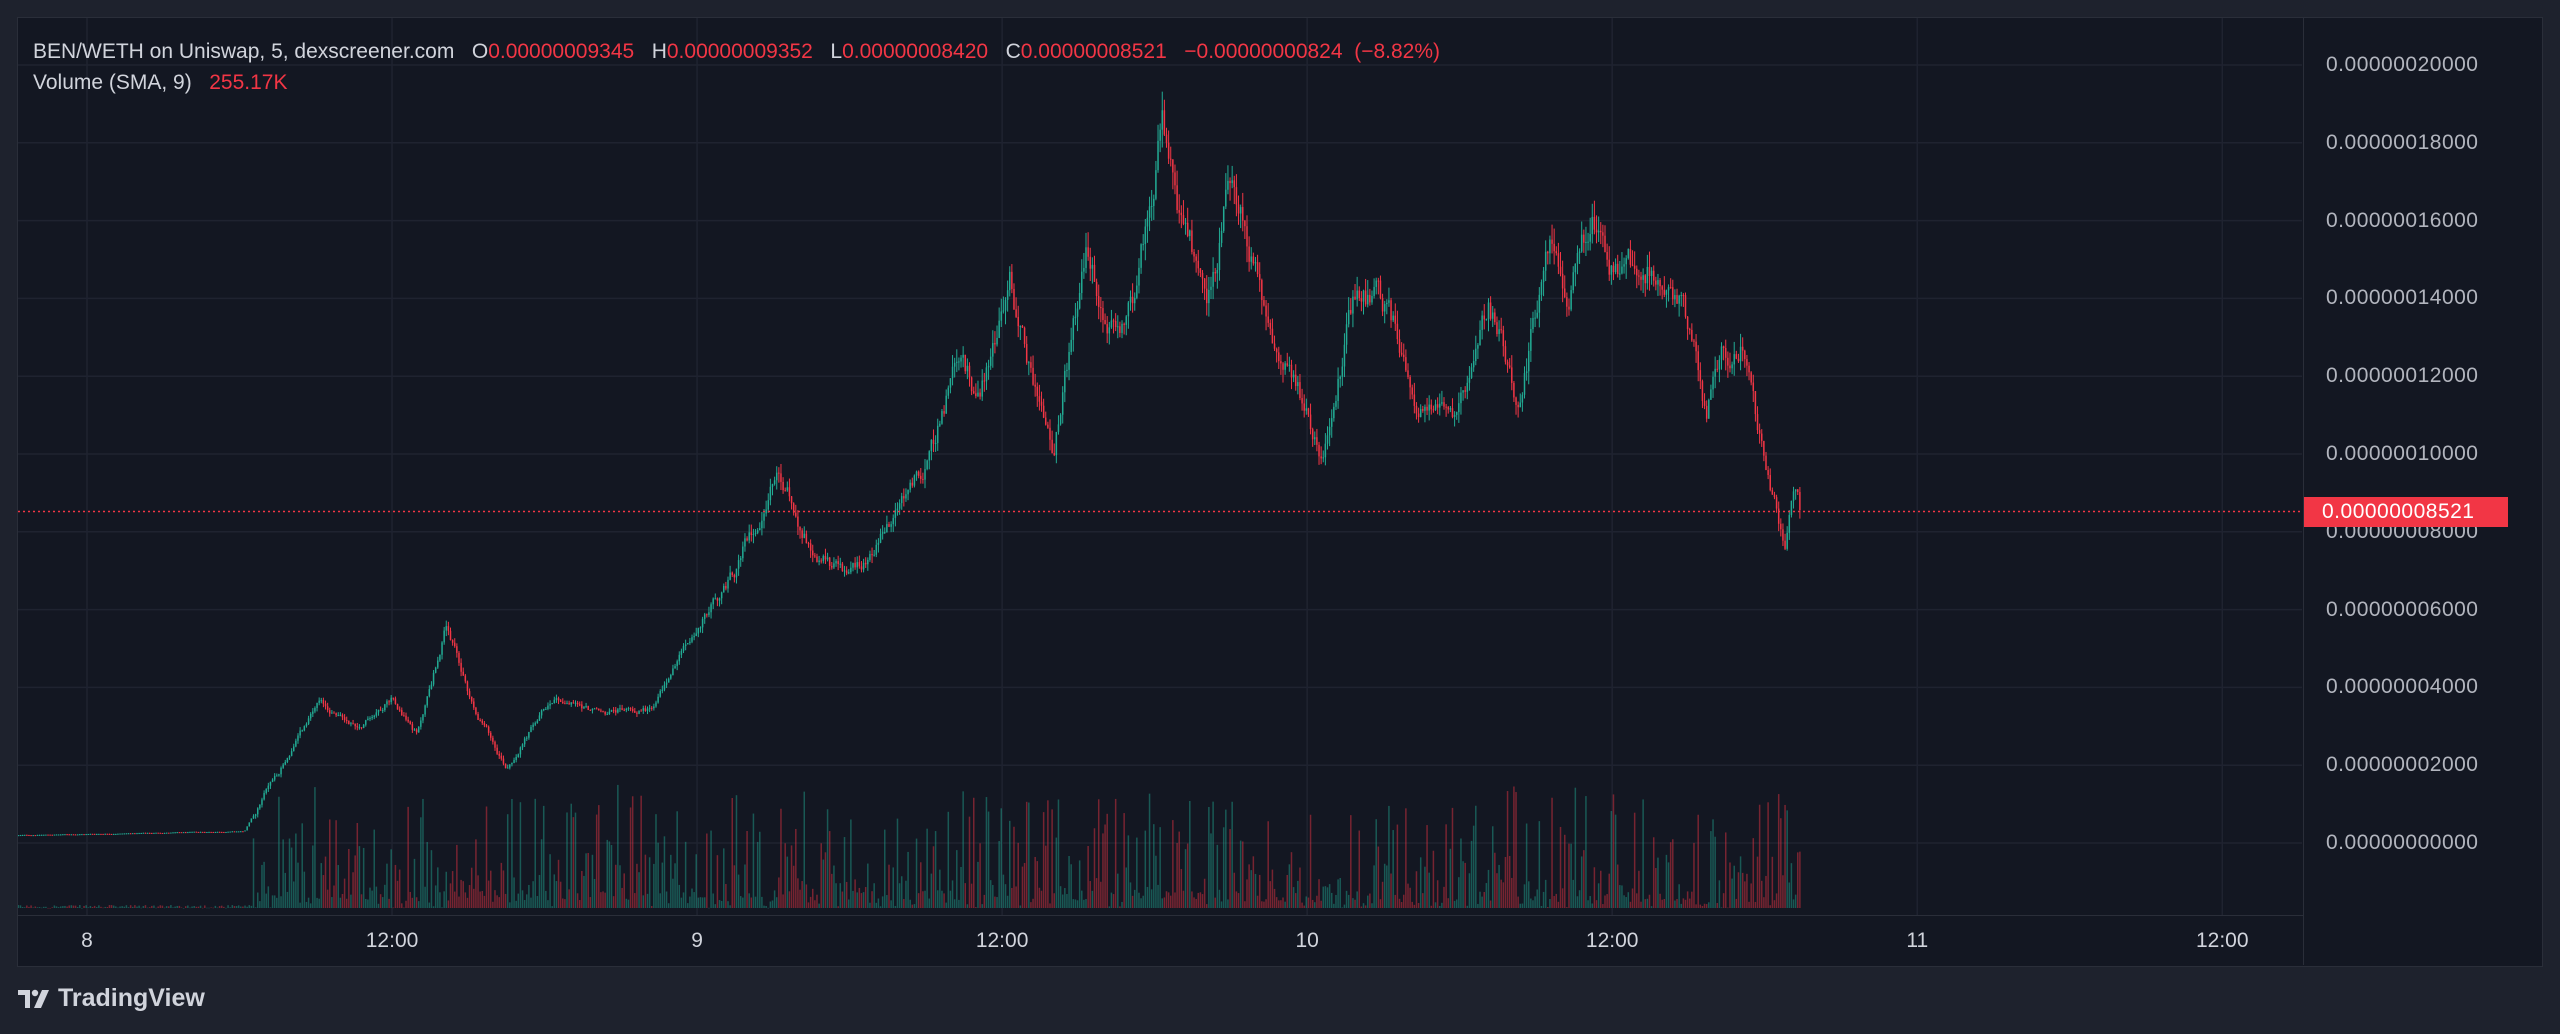 Image resolution: width=2560 pixels, height=1034 pixels. I want to click on time-tick-label: 9, so click(697, 940).